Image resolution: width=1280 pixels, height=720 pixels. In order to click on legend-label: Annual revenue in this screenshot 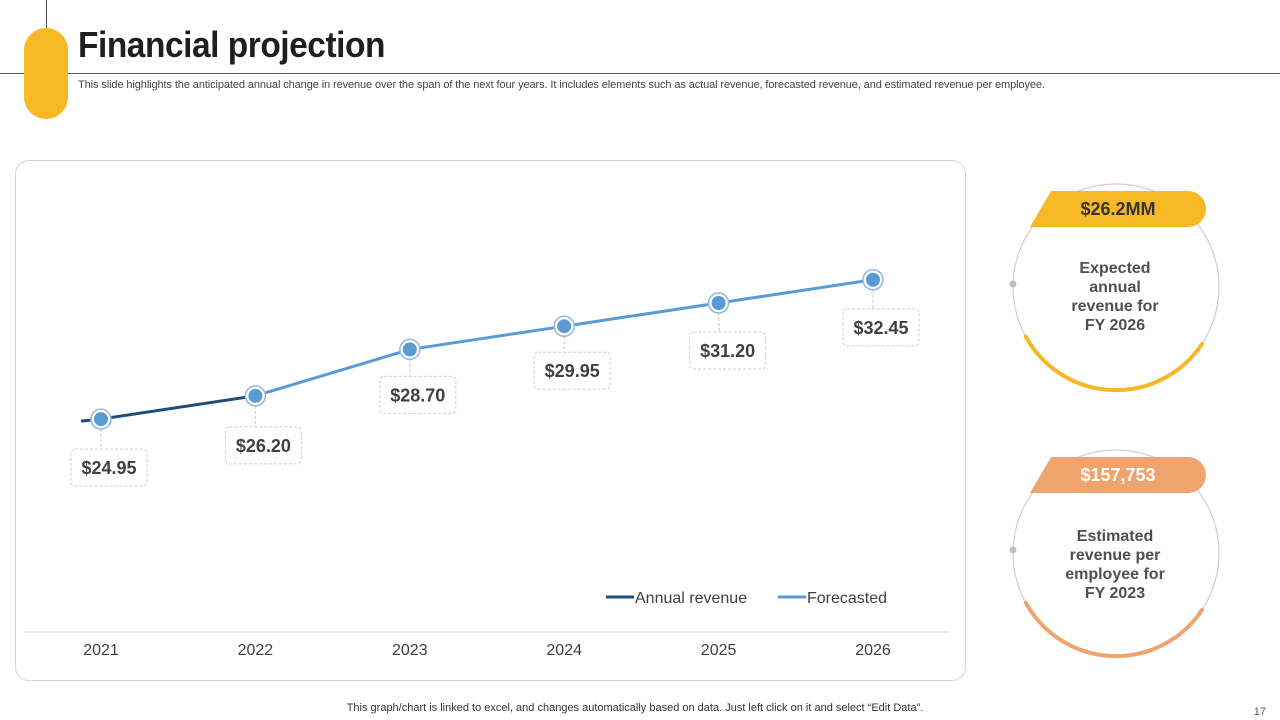, I will do `click(691, 598)`.